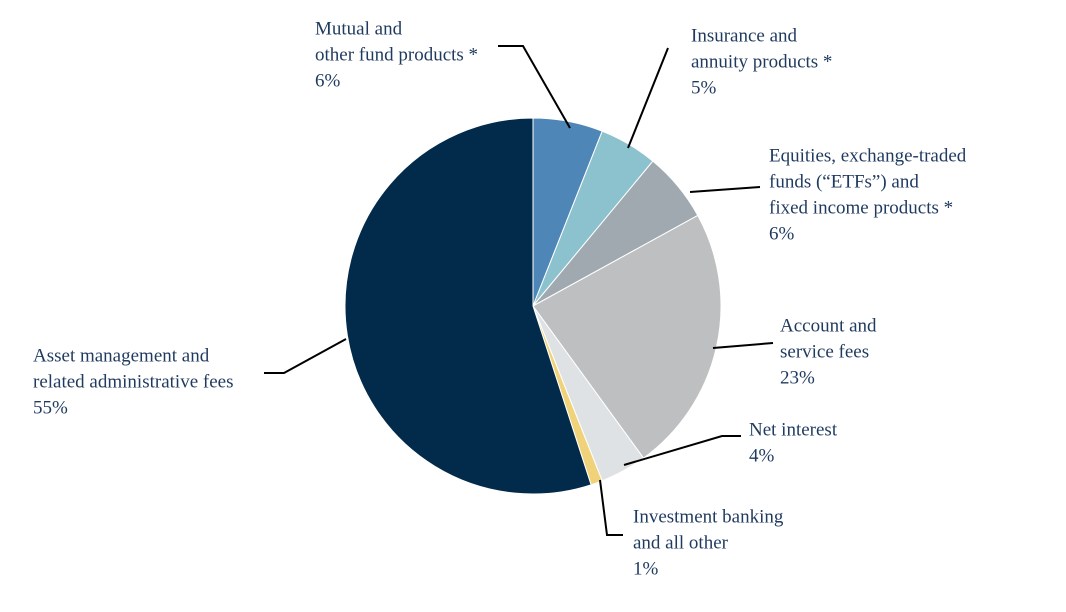 Image resolution: width=1066 pixels, height=612 pixels. Describe the element at coordinates (648, 98) in the screenshot. I see `leader-line-insurance-annuity` at that location.